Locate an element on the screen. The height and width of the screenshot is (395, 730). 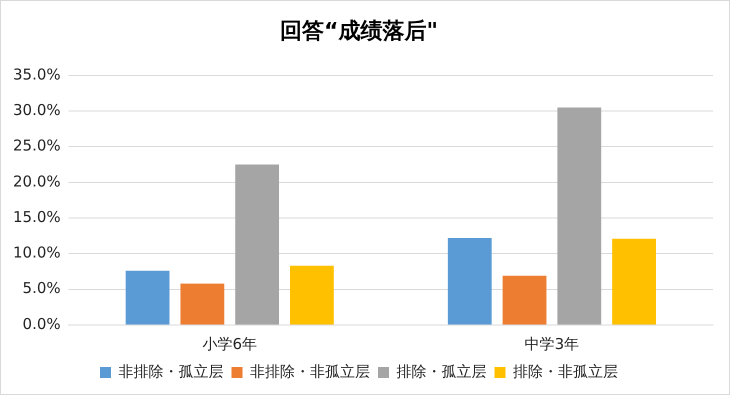
y-tick-label: 5.0% is located at coordinates (41, 288).